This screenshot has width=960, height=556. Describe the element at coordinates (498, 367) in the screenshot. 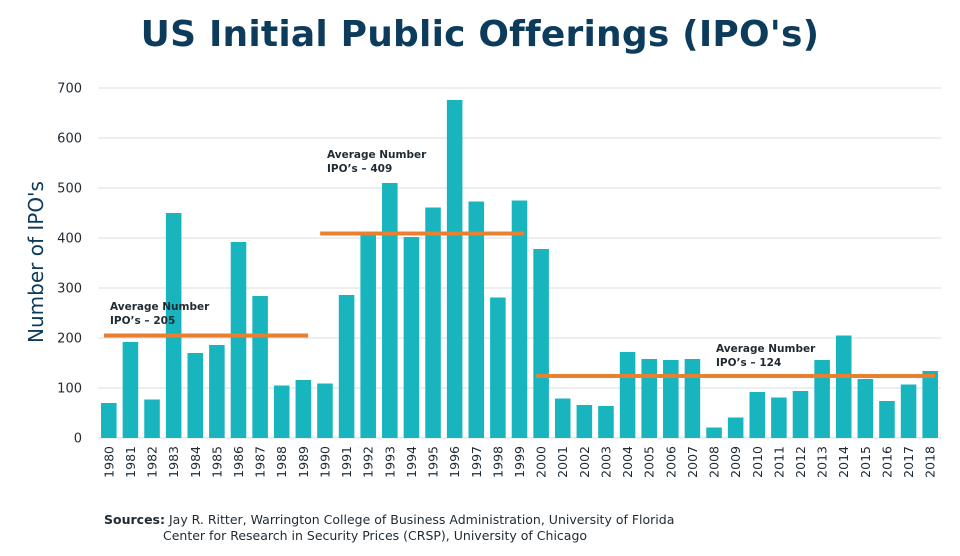

I see `bar-1998` at that location.